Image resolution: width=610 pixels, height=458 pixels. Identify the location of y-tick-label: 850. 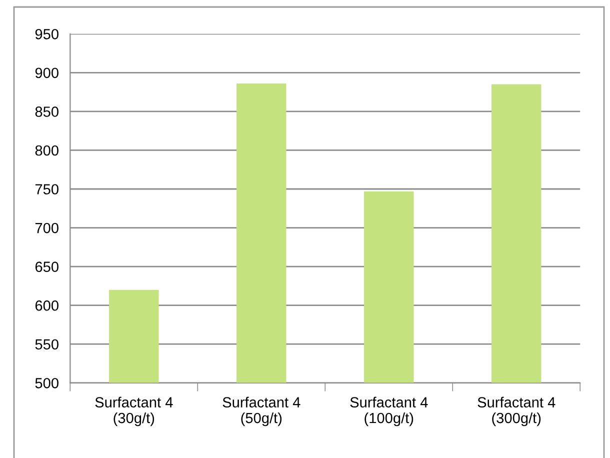
(46, 111).